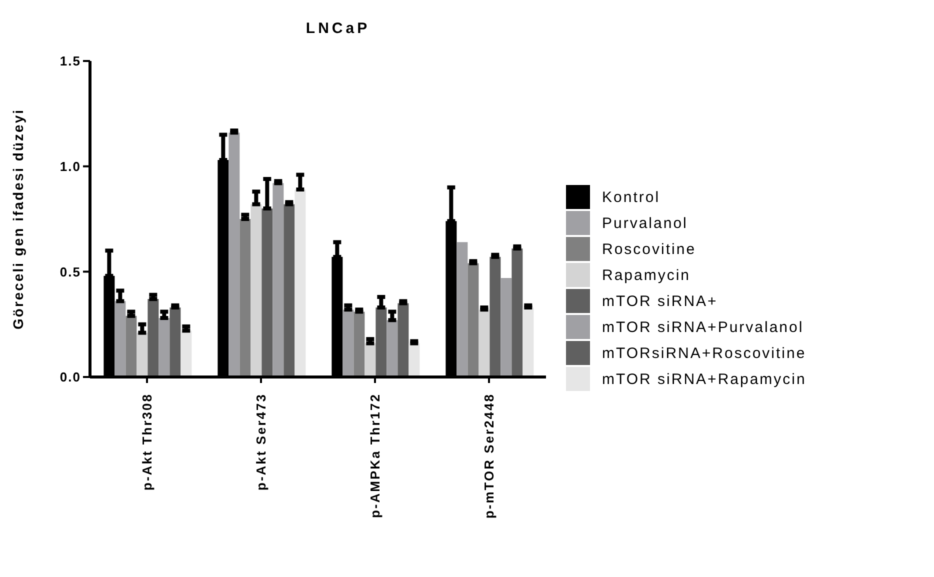 The width and height of the screenshot is (934, 577). Describe the element at coordinates (631, 197) in the screenshot. I see `legend-label: Kontrol` at that location.